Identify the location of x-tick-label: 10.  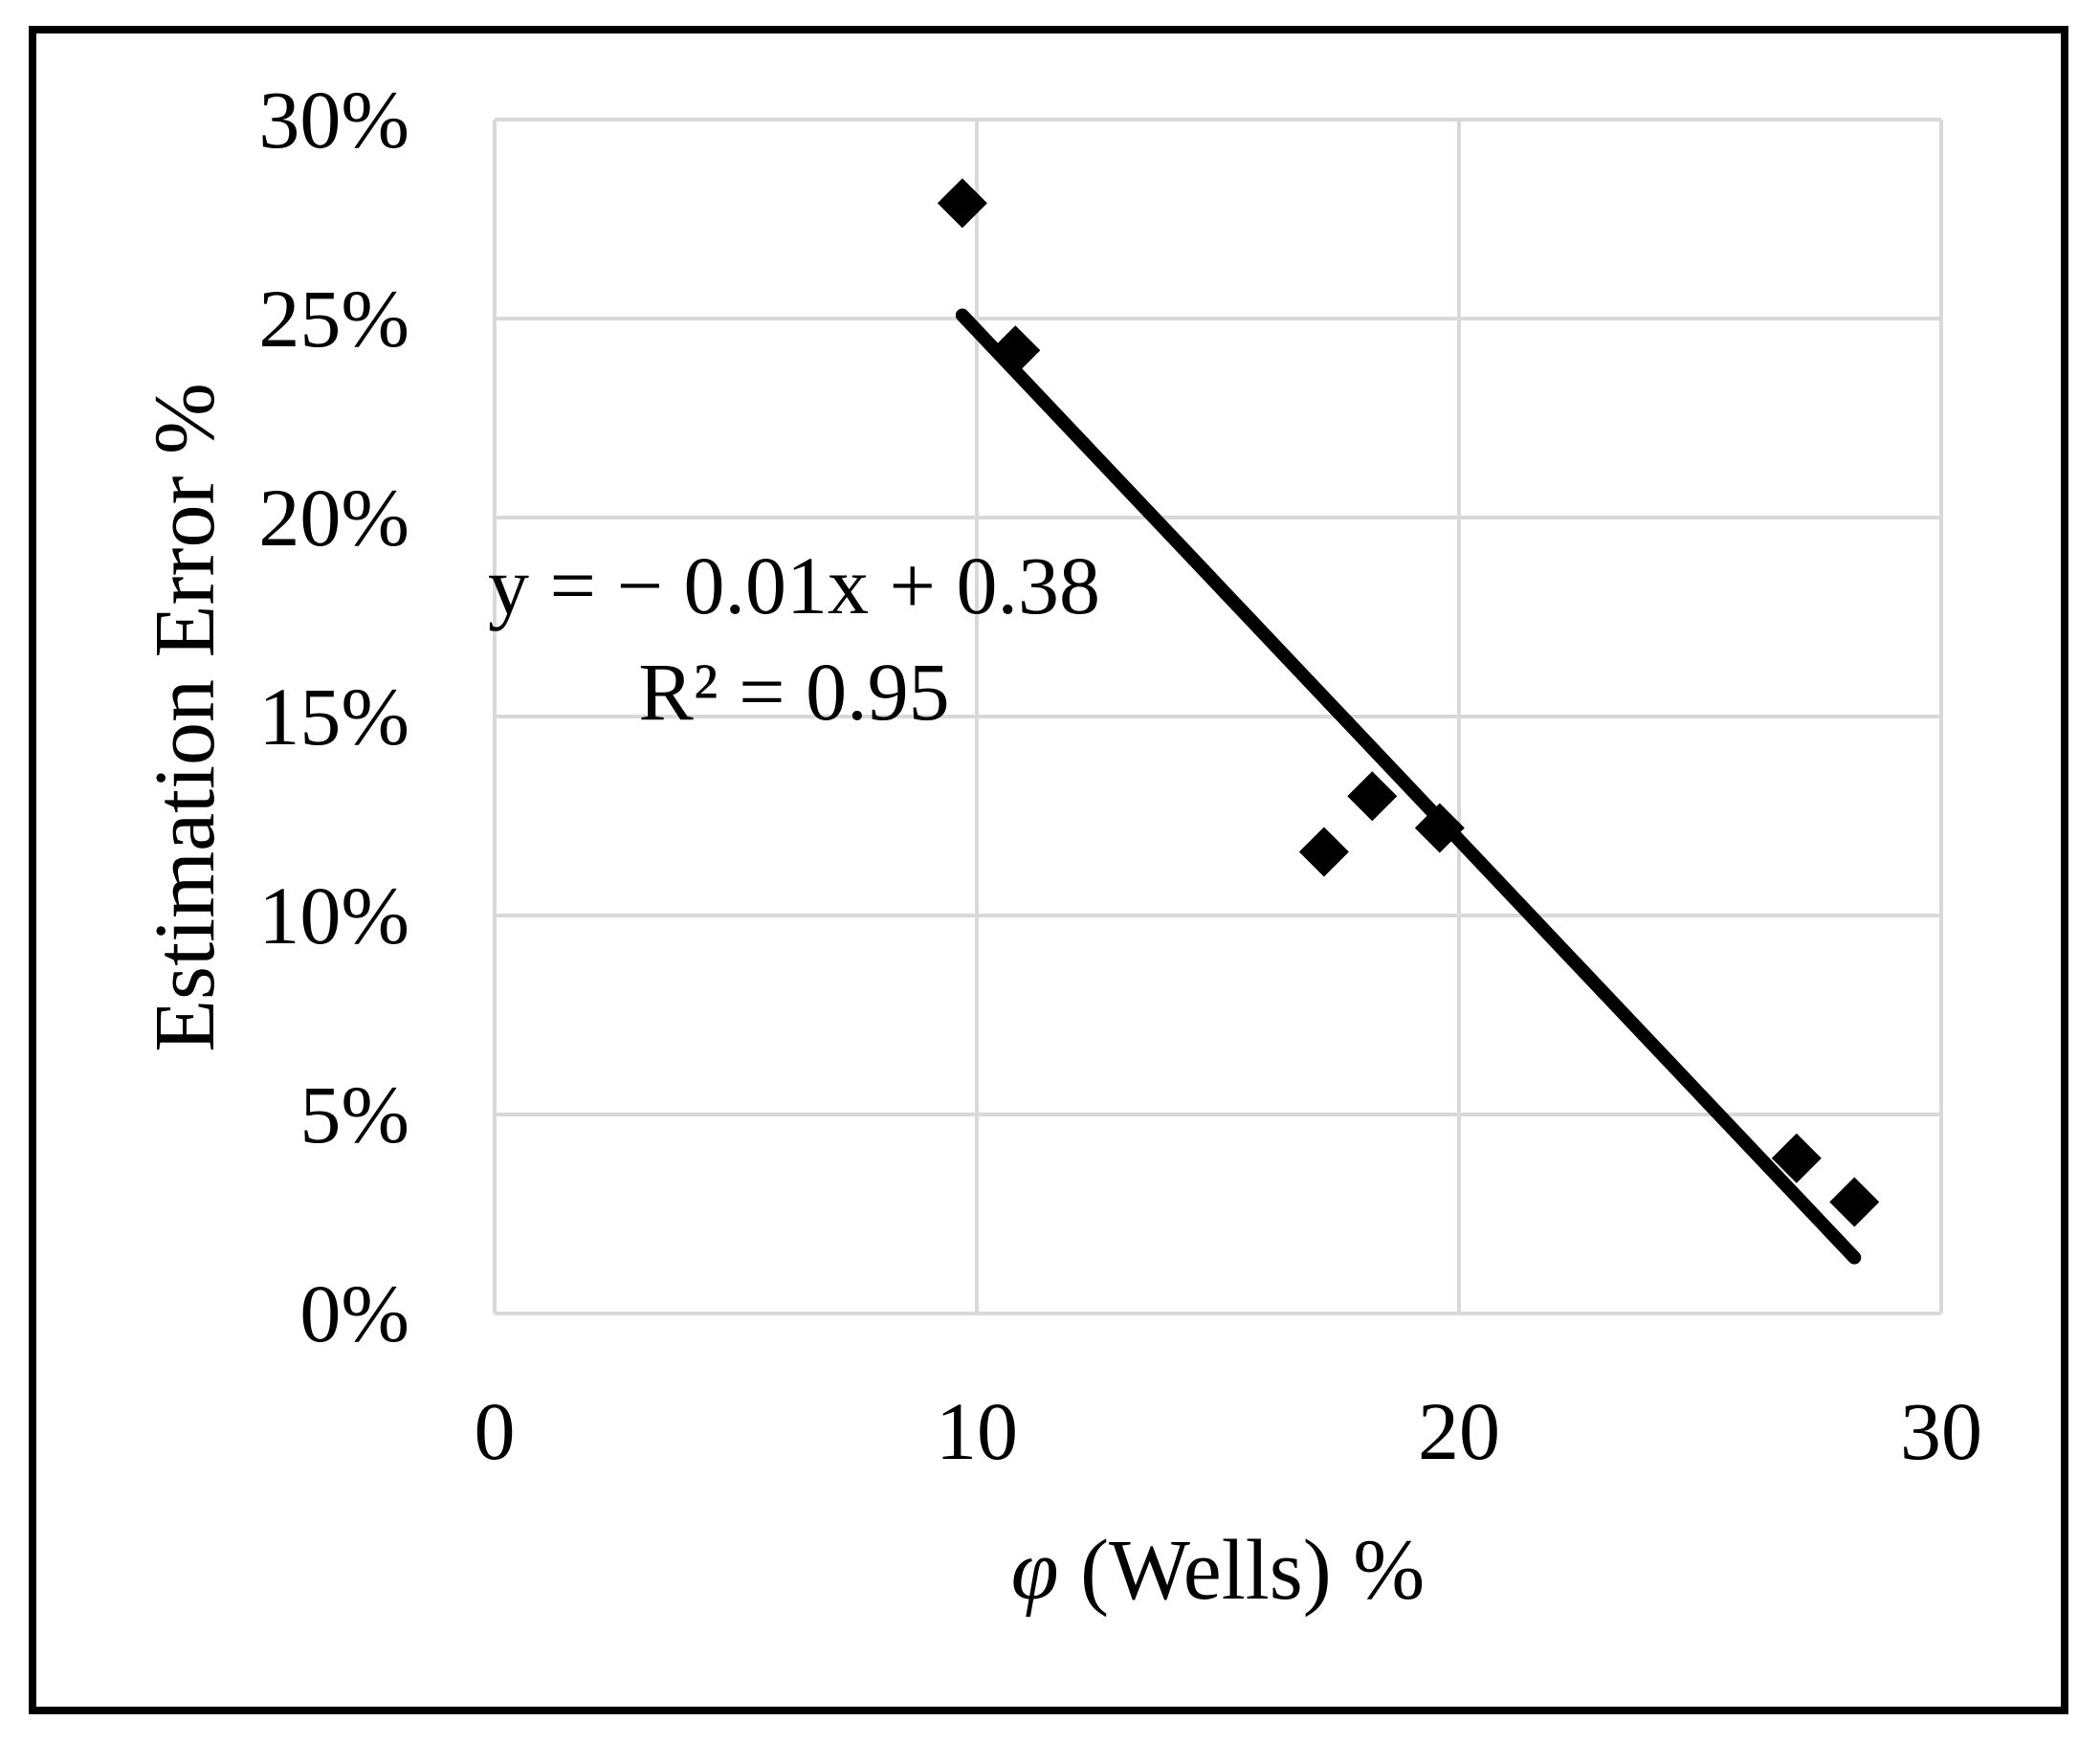
(977, 1431).